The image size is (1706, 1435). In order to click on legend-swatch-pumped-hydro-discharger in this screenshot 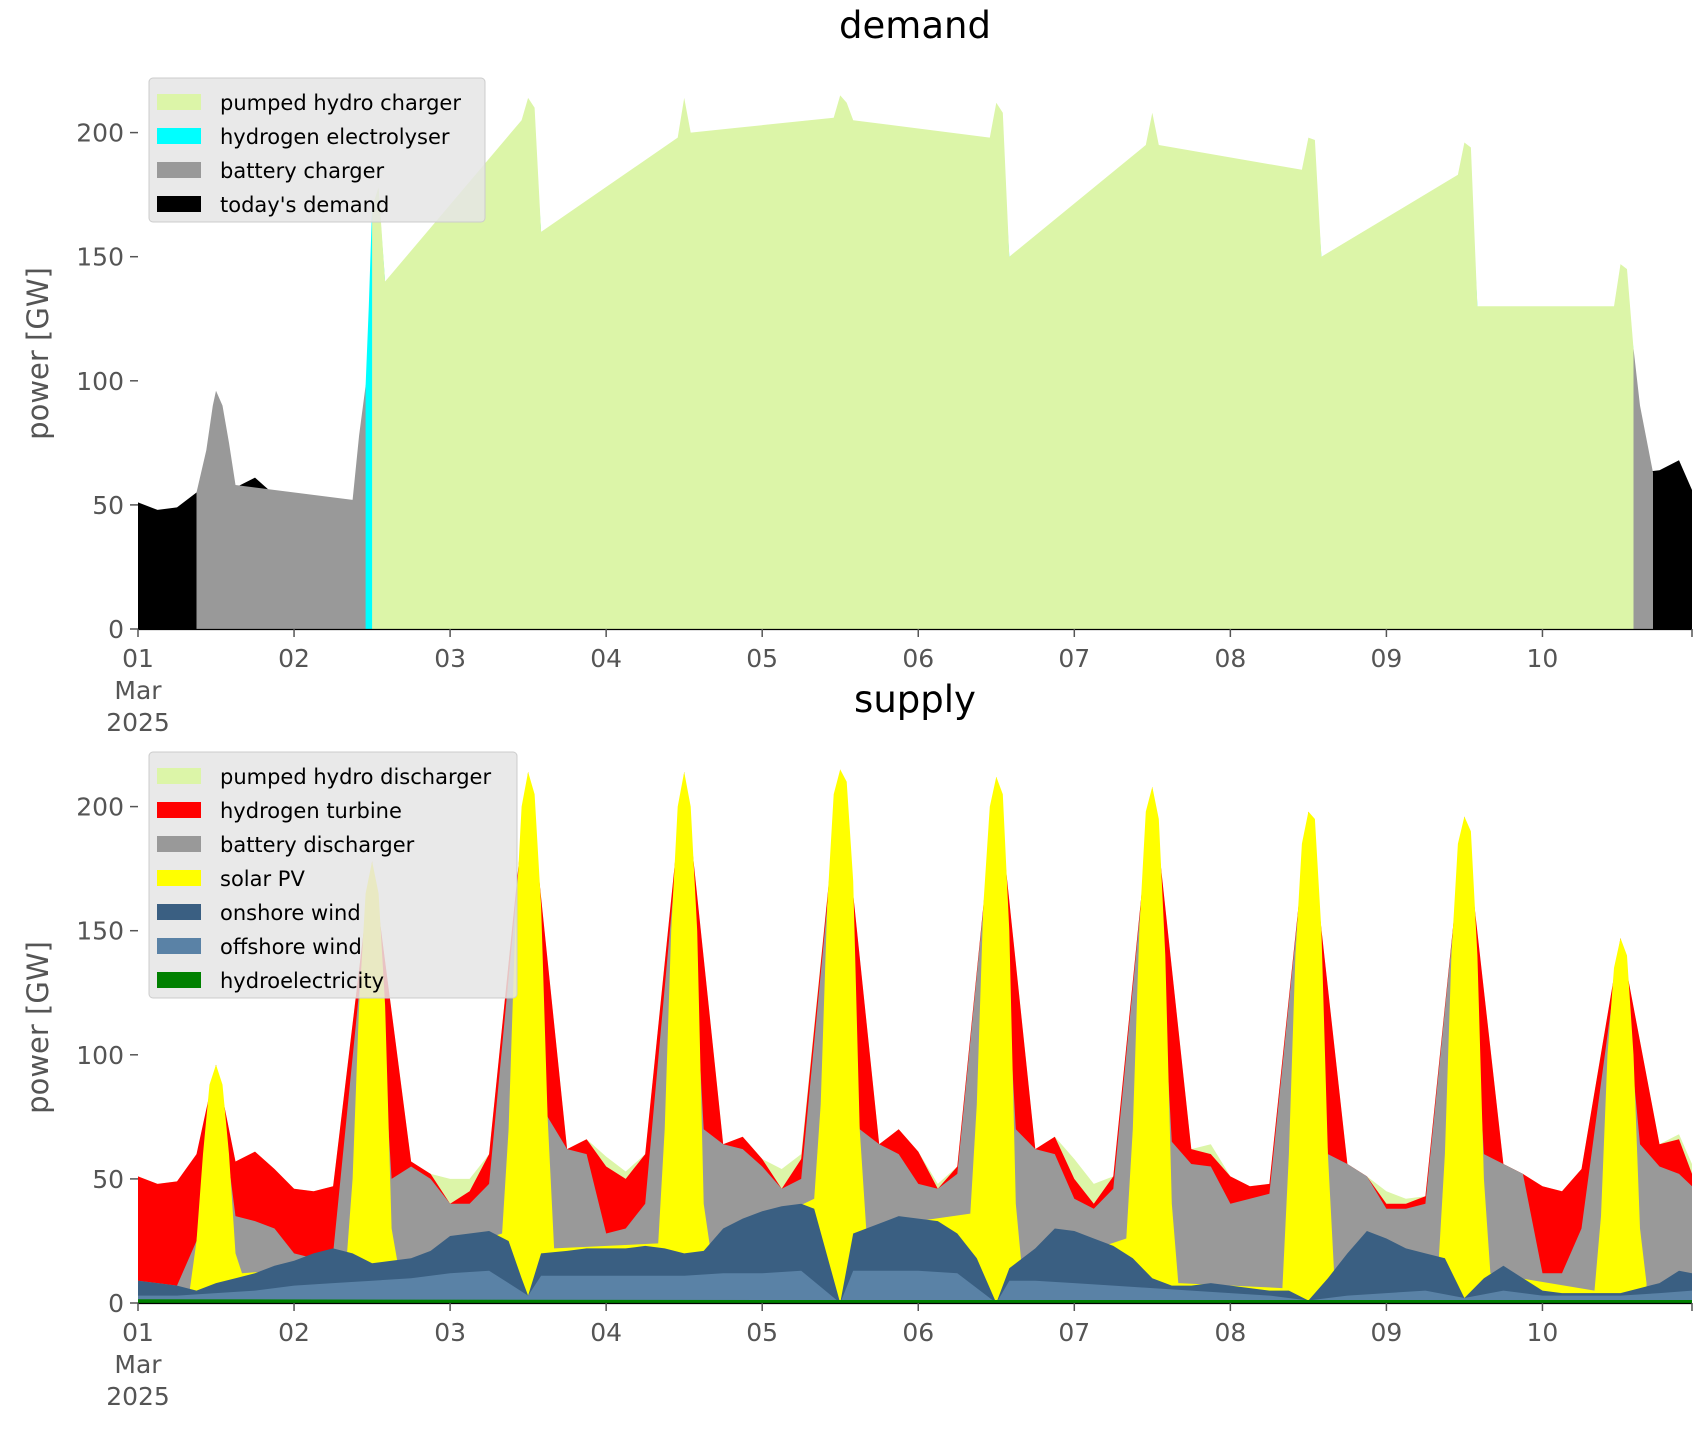, I will do `click(179, 776)`.